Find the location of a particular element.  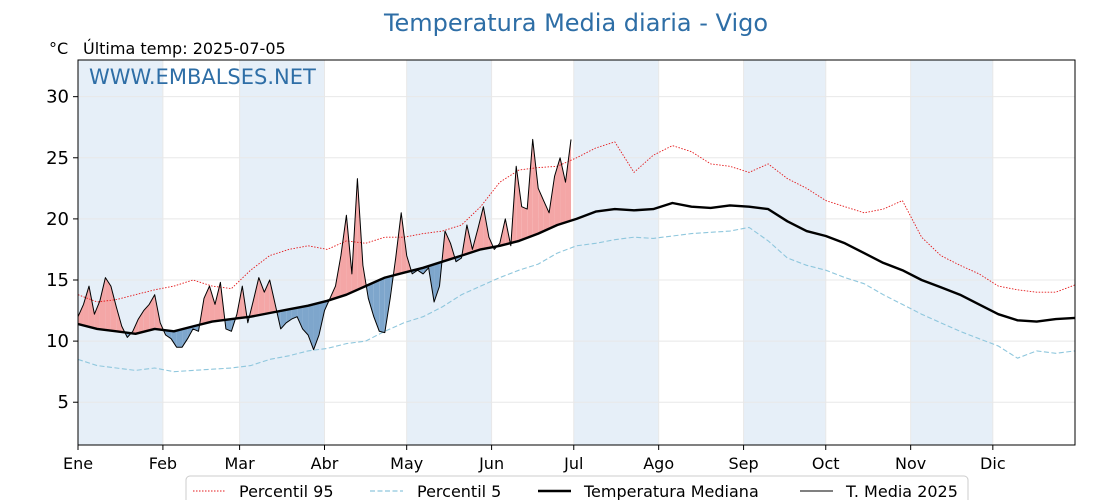

legend-label-median: Temperatura Mediana is located at coordinates (671, 491).